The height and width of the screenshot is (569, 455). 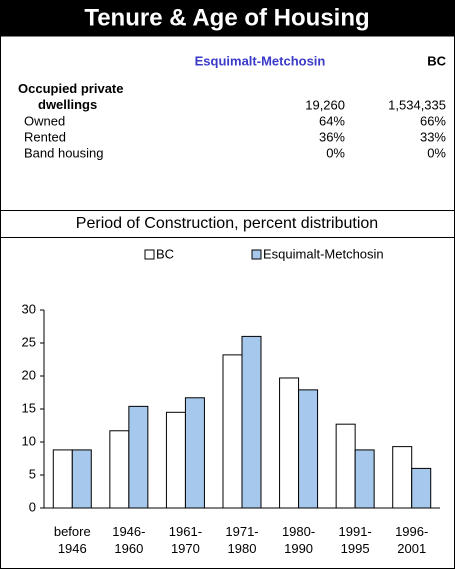 What do you see at coordinates (32, 506) in the screenshot?
I see `y-tick-label: 0` at bounding box center [32, 506].